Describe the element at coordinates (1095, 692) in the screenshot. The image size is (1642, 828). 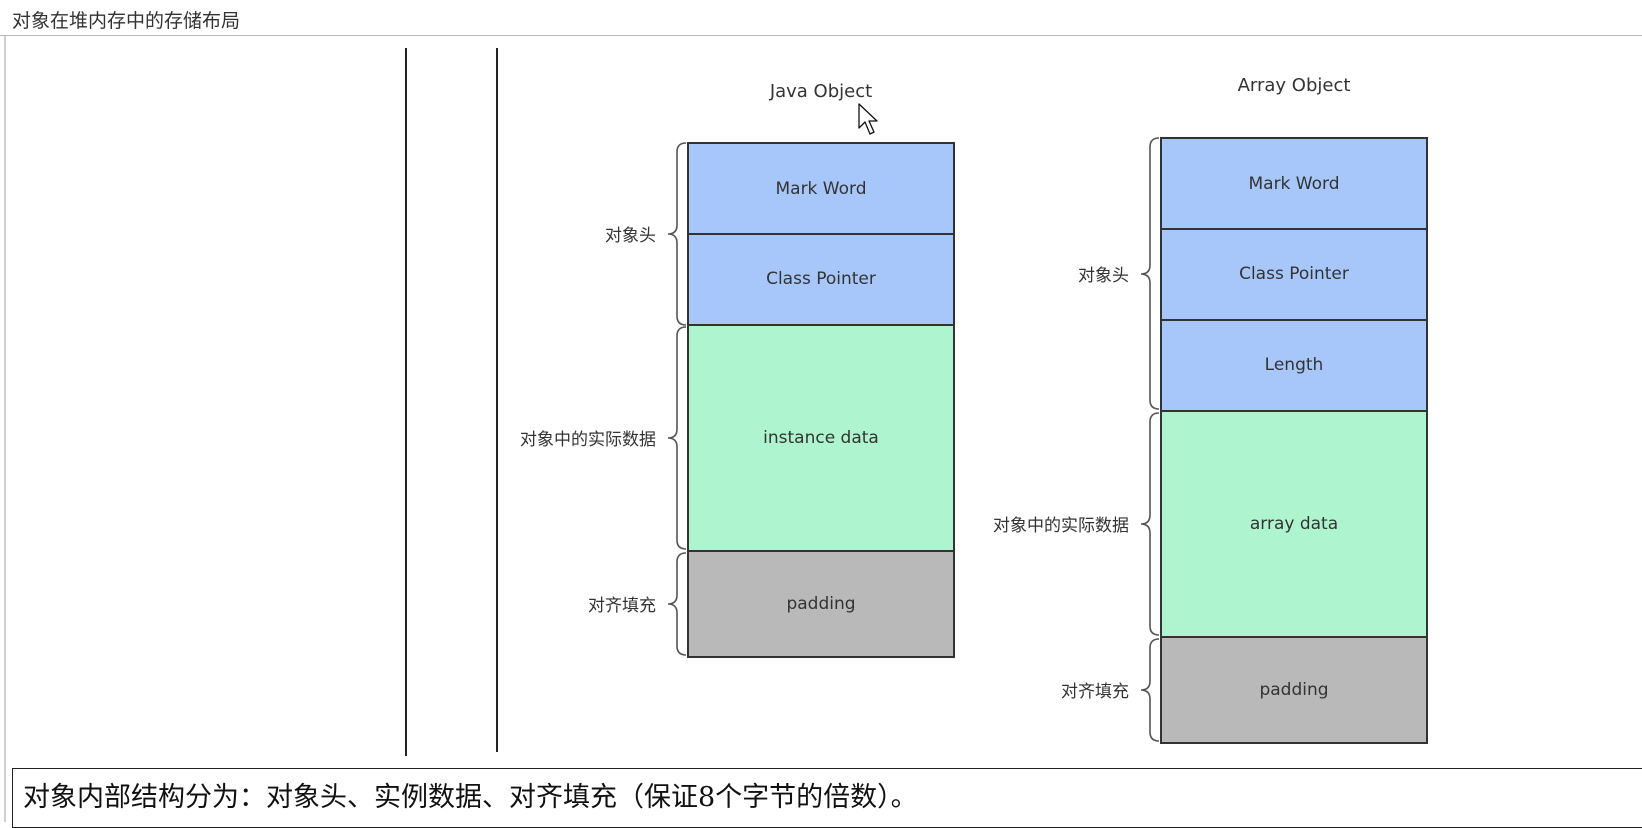
I see `array-padding-brace-label: 对齐填充` at that location.